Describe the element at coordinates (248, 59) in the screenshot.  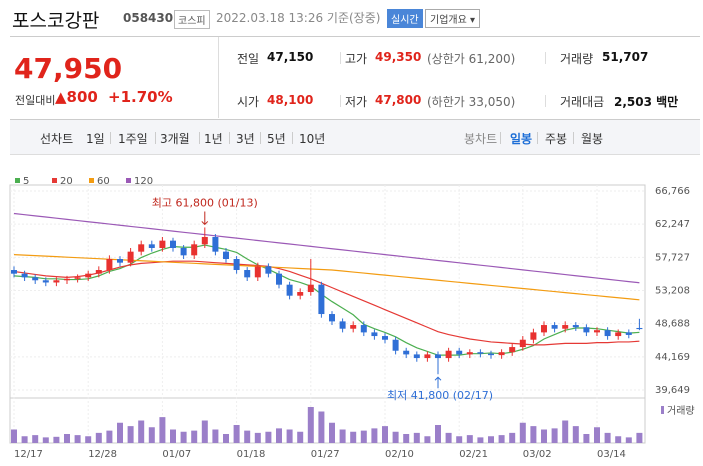
I see `cell-label: 전일` at that location.